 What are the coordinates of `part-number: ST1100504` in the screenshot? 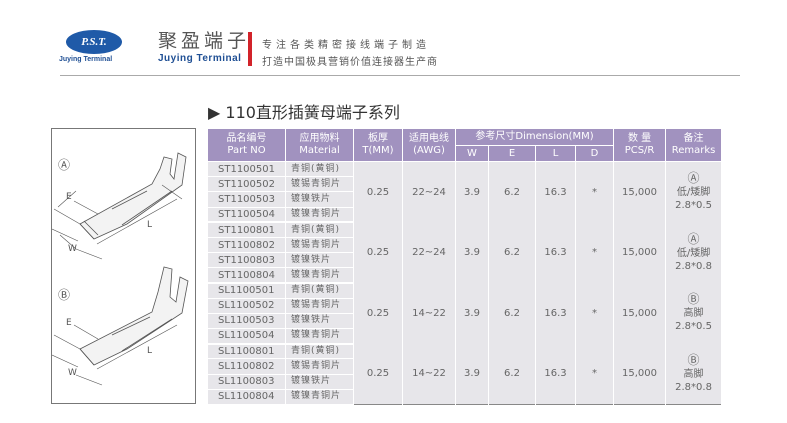 It's located at (246, 215).